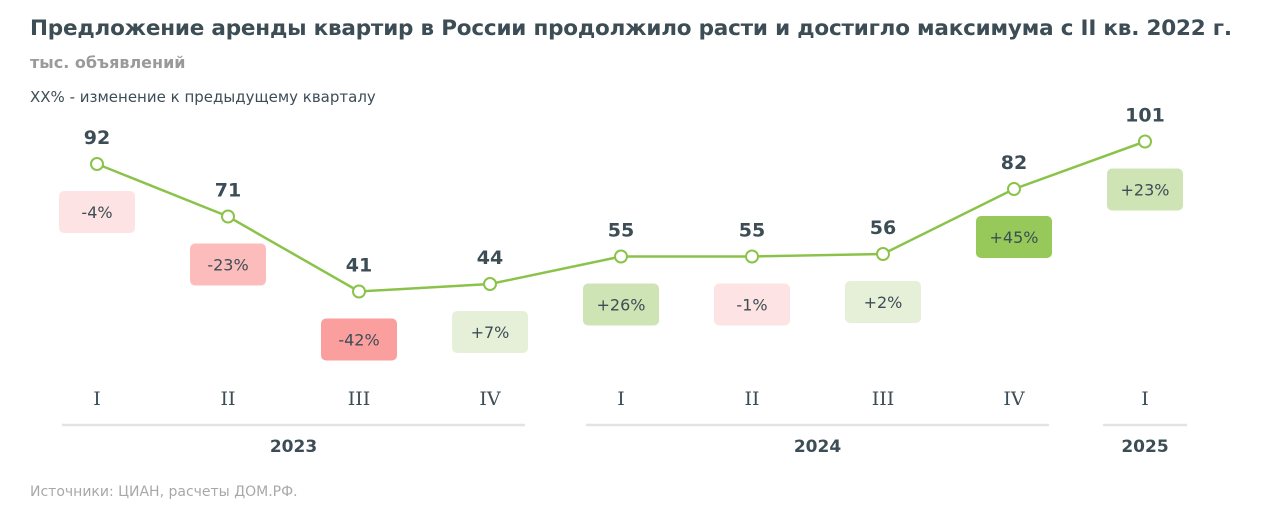 This screenshot has height=522, width=1280. I want to click on change-badge-text: -4%, so click(96, 212).